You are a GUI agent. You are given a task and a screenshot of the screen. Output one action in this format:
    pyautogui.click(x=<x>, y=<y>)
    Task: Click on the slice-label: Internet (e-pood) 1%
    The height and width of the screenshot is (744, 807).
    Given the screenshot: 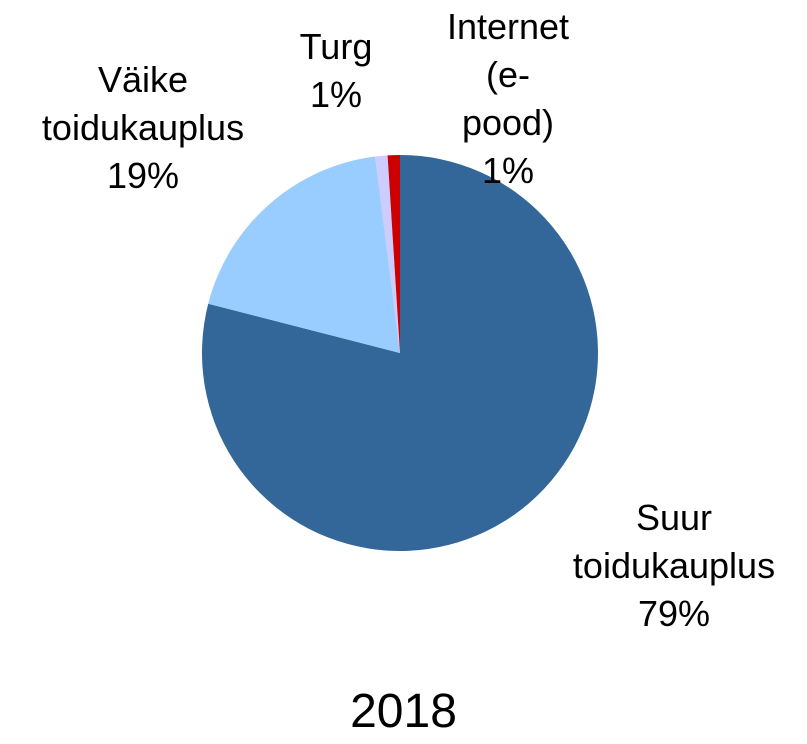 What is the action you would take?
    pyautogui.click(x=508, y=99)
    